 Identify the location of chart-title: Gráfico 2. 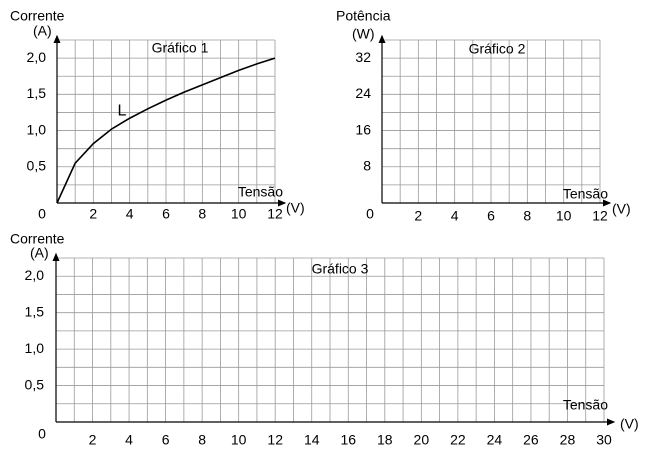
(497, 49).